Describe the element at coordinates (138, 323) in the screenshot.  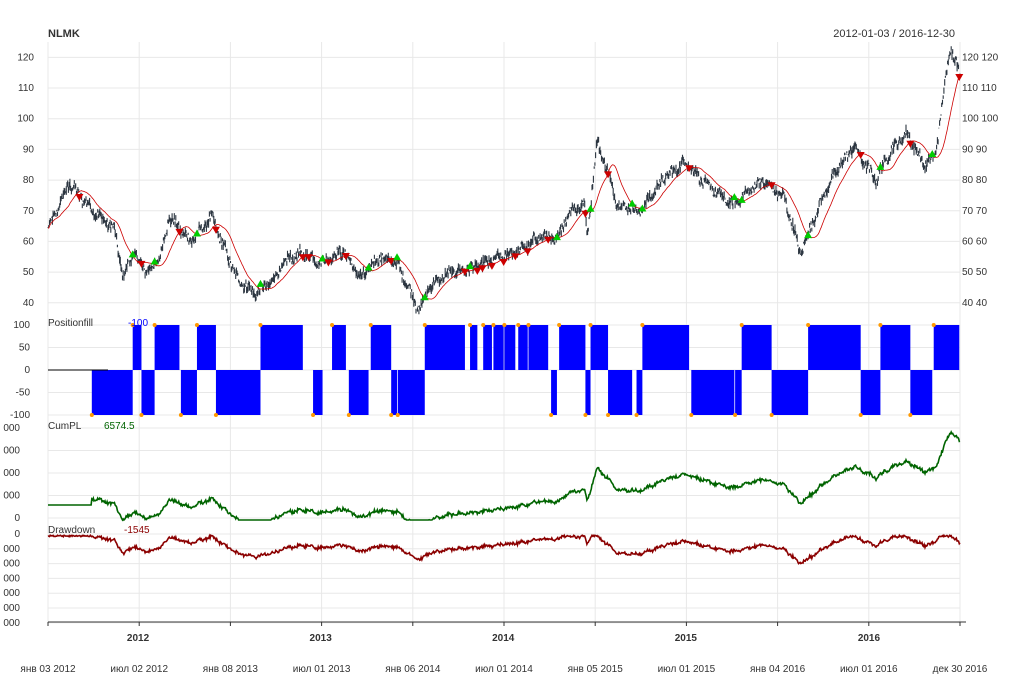
I see `positionfill-value: -100` at that location.